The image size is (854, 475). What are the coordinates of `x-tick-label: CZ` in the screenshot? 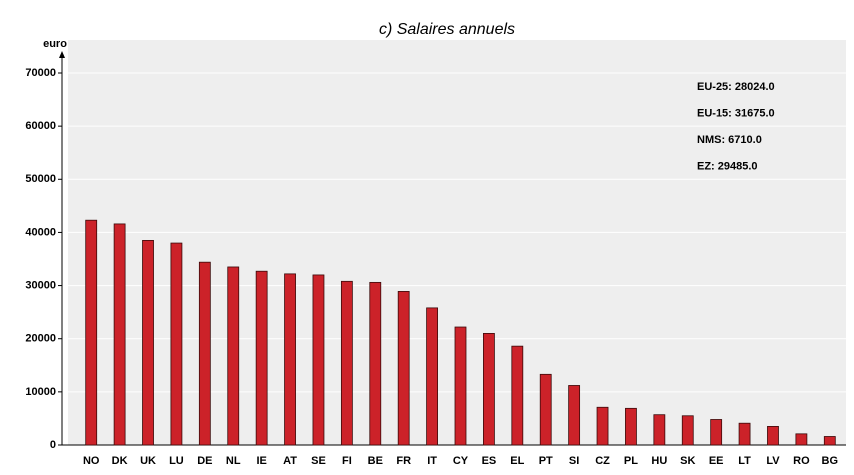 It's located at (602, 461).